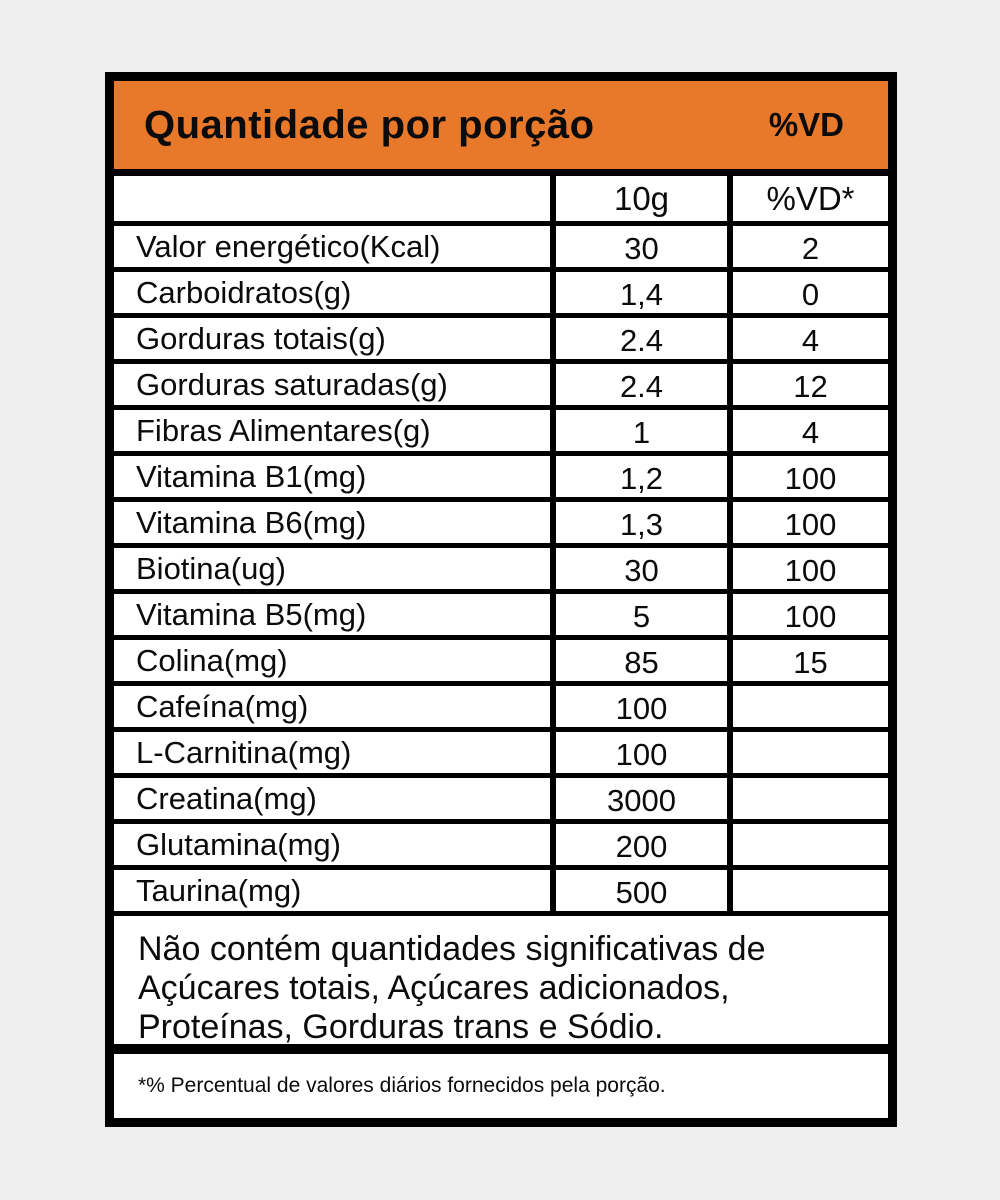  What do you see at coordinates (501, 525) in the screenshot?
I see `table-row: Vitamina B6(mg) 1,3 100` at bounding box center [501, 525].